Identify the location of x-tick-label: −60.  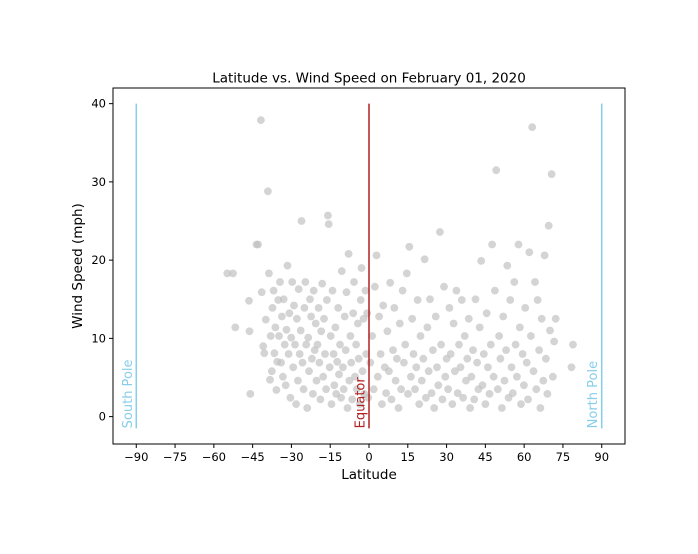
(214, 457).